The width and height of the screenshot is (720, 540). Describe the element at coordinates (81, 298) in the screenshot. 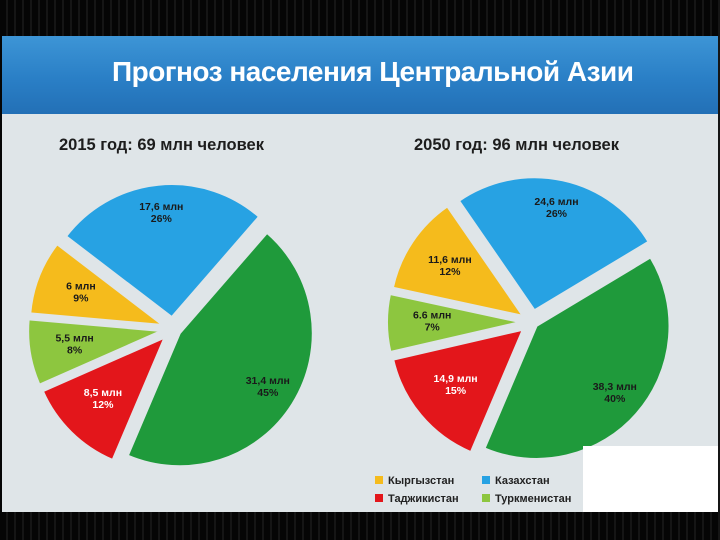

I see `slice-label: 9%` at that location.